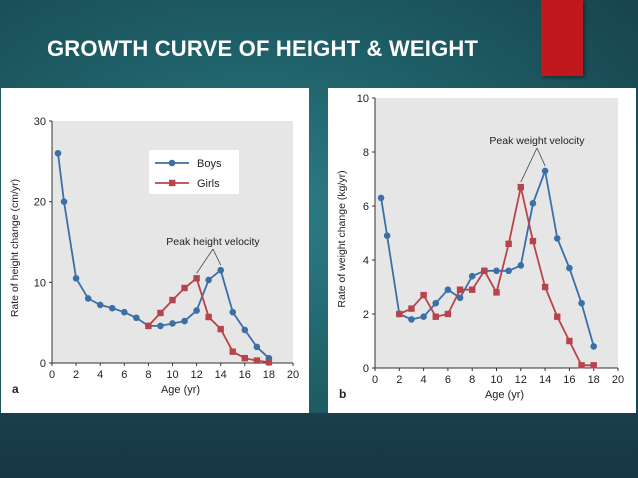 This screenshot has height=478, width=638. What do you see at coordinates (366, 315) in the screenshot?
I see `y-tick-label: 2` at bounding box center [366, 315].